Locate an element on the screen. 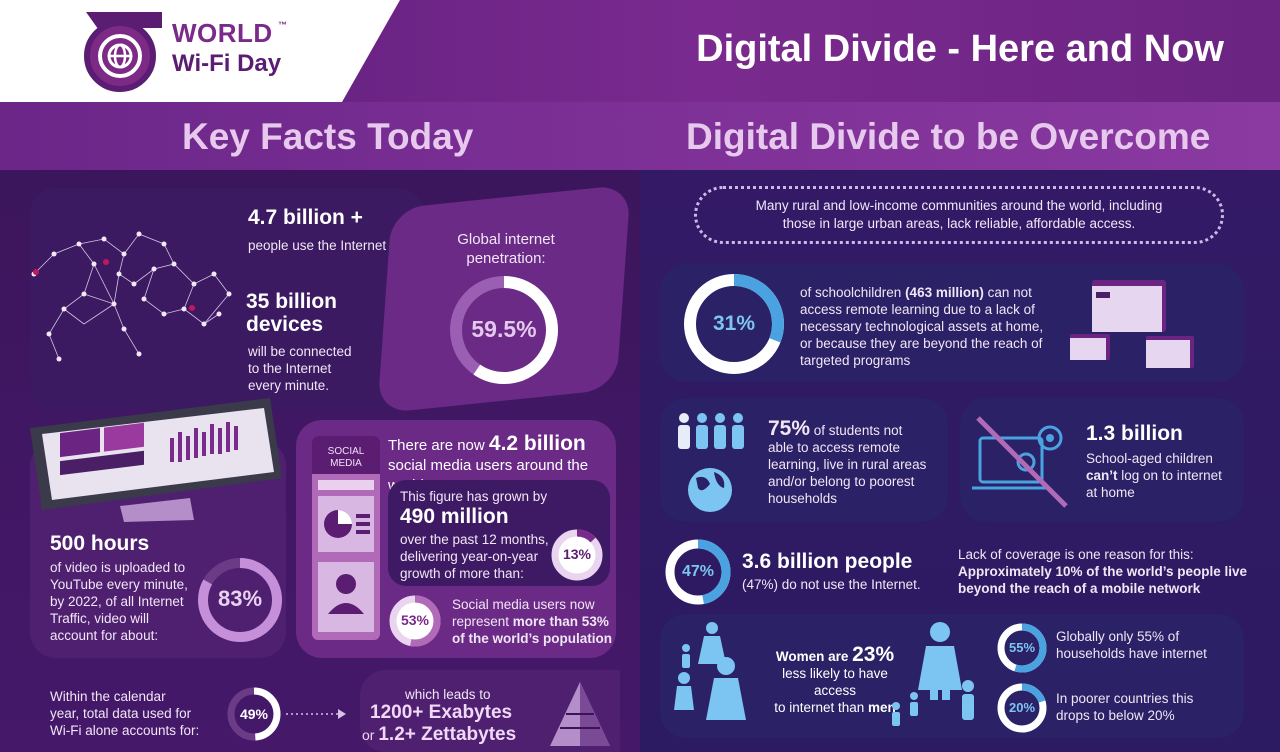 This screenshot has height=752, width=1280. offline-people-label: (47%) do not use the Internet. is located at coordinates (831, 584).